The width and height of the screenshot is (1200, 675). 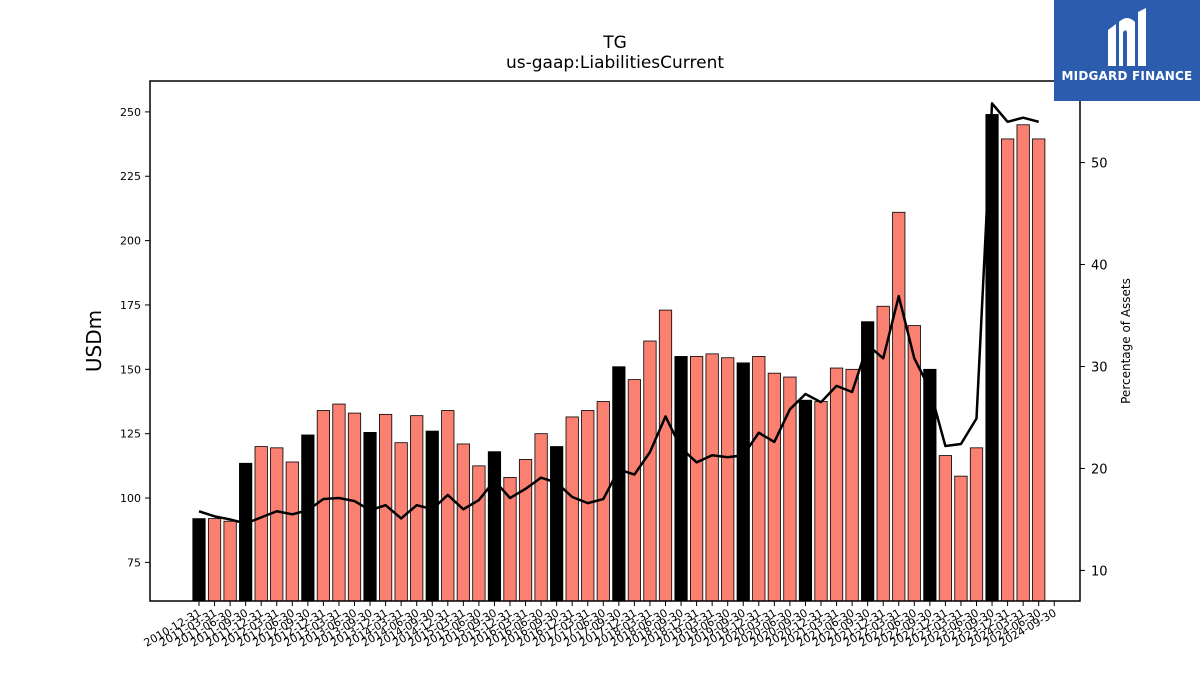 What do you see at coordinates (94, 341) in the screenshot?
I see `y-axis-label: USDm` at bounding box center [94, 341].